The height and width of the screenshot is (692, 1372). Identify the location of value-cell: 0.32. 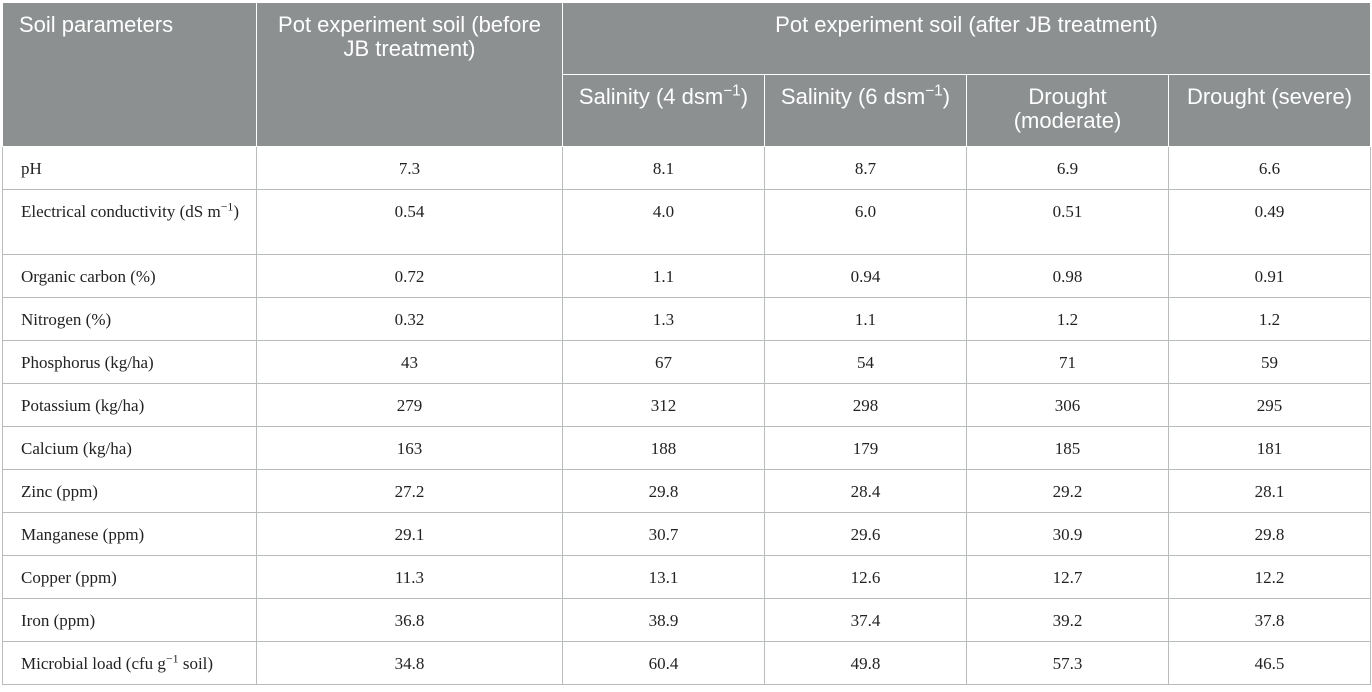
(409, 319).